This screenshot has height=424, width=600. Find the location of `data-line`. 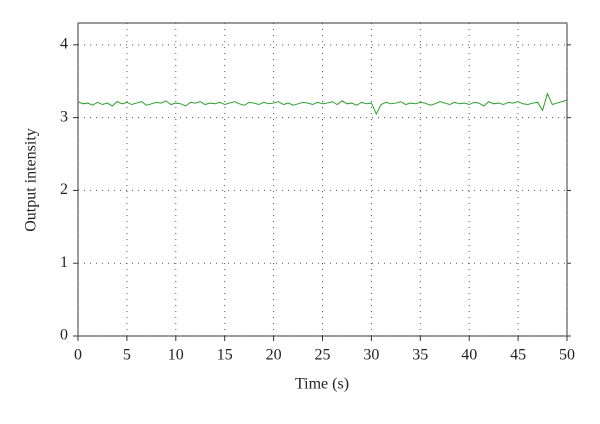

data-line is located at coordinates (322, 104).